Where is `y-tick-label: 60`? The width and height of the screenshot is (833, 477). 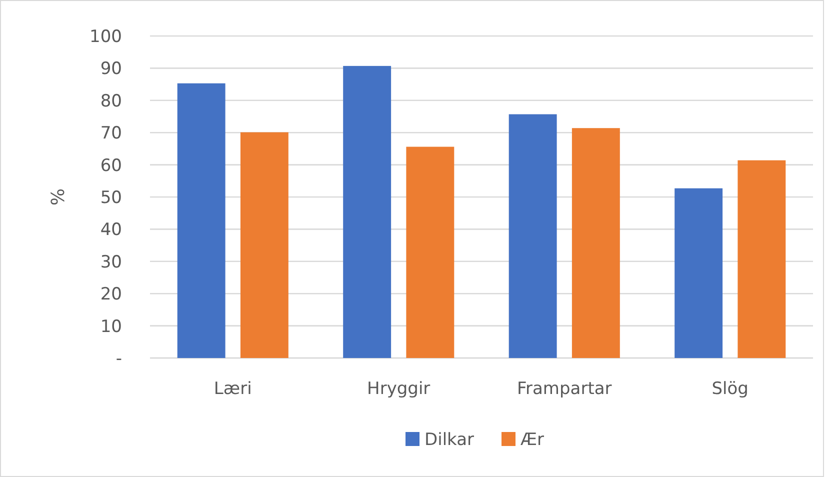
y-tick-label: 60 is located at coordinates (111, 166).